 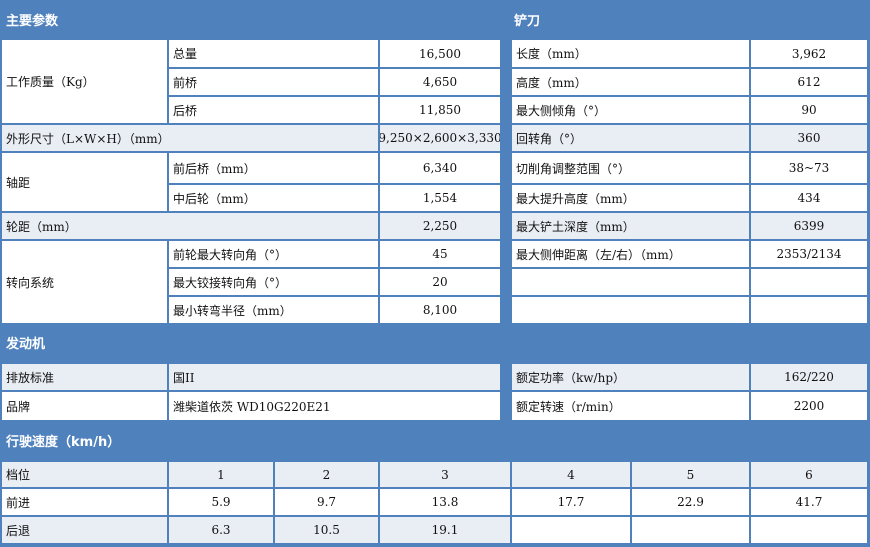 What do you see at coordinates (84, 182) in the screenshot?
I see `wheelbase-label: 轴距` at bounding box center [84, 182].